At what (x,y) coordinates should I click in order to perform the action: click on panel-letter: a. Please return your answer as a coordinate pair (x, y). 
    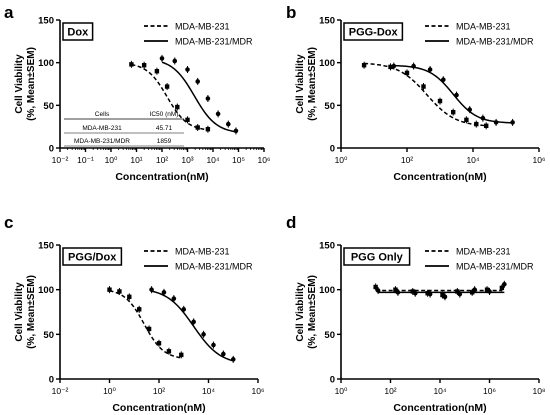
    Looking at the image, I should click on (9, 12).